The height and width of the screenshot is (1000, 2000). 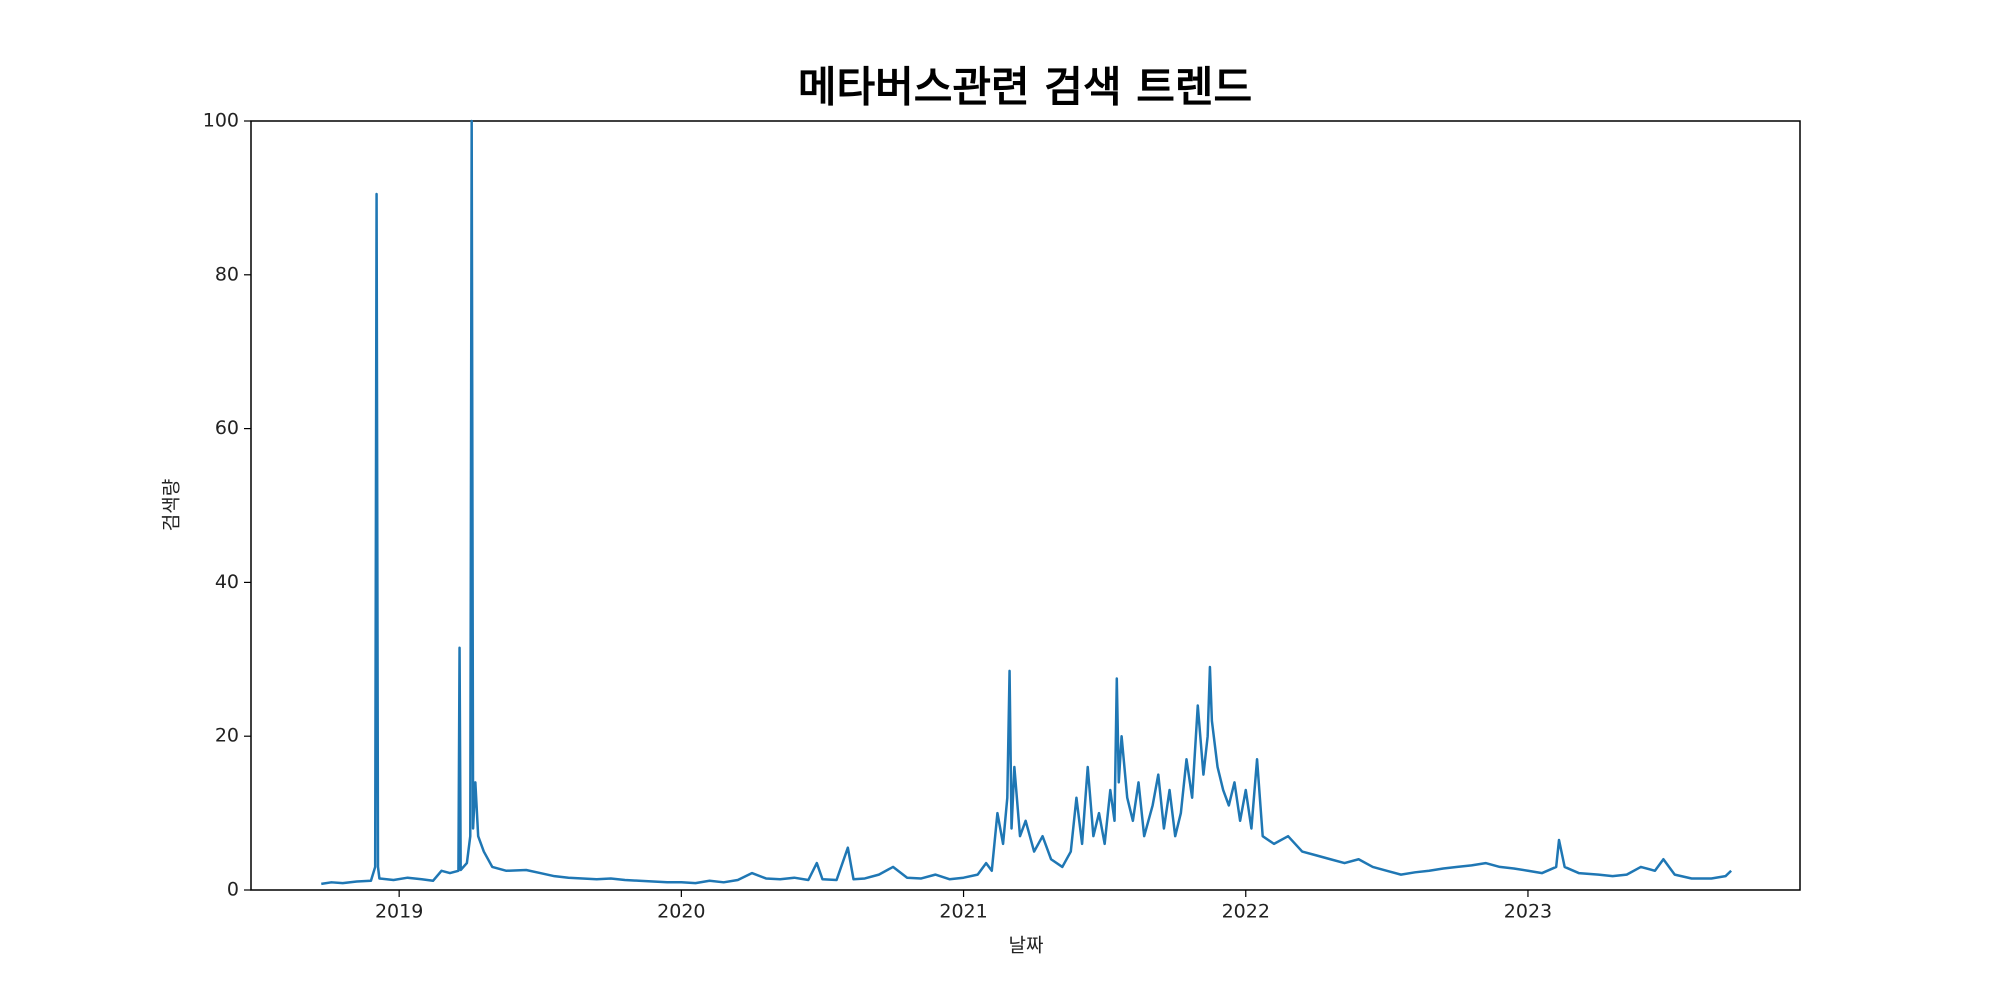 I want to click on y-tick-label: 100, so click(x=221, y=121).